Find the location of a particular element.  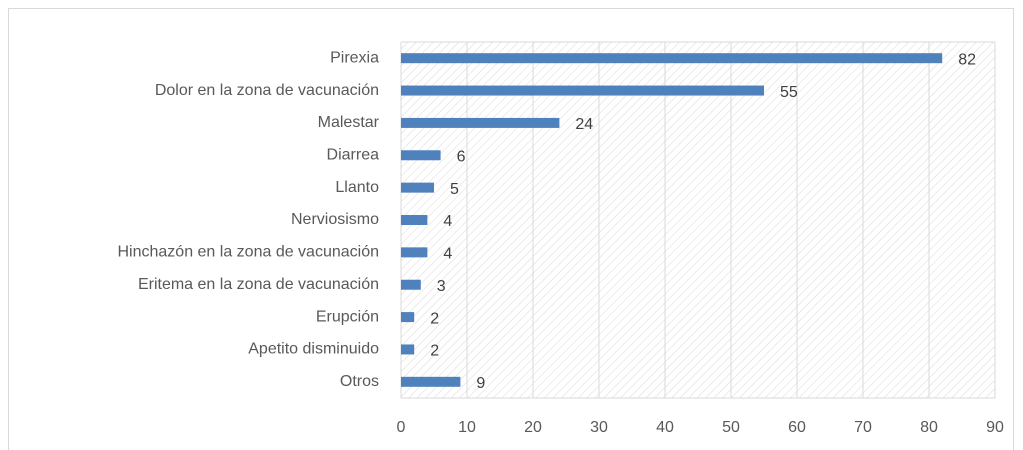

x-tick-label: 30 is located at coordinates (599, 427).